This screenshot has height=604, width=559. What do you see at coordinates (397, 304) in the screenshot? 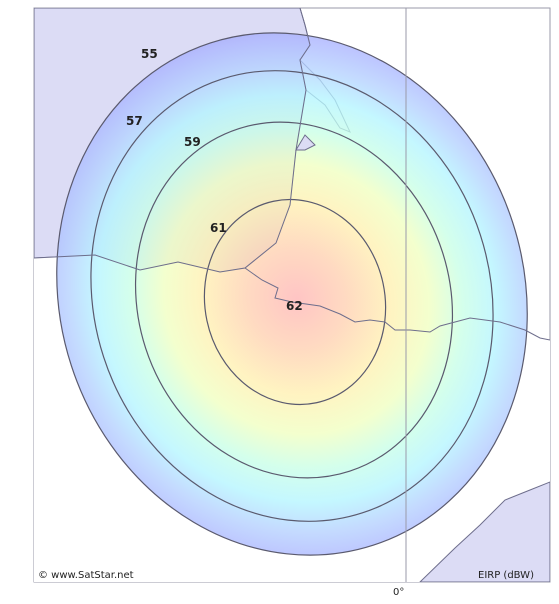
I see `national-border` at bounding box center [397, 304].